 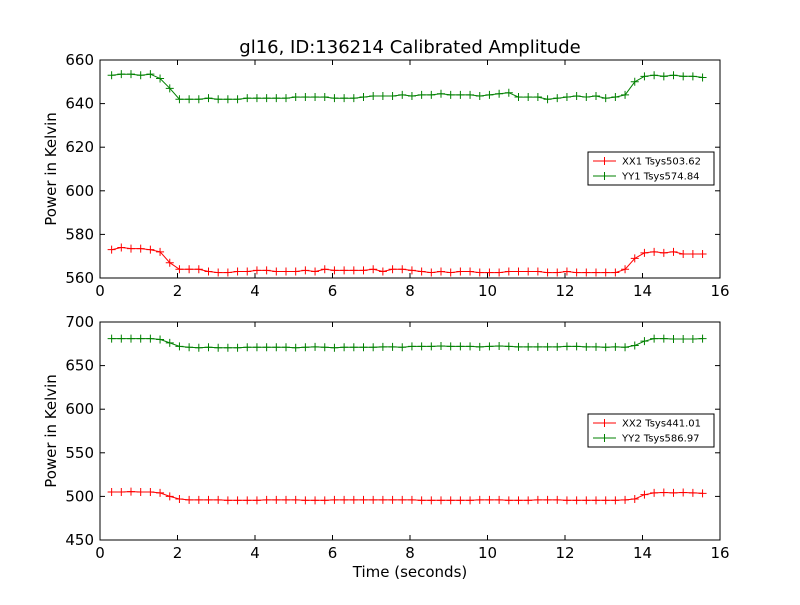 What do you see at coordinates (410, 572) in the screenshot?
I see `x-axis-label: Time (seconds)` at bounding box center [410, 572].